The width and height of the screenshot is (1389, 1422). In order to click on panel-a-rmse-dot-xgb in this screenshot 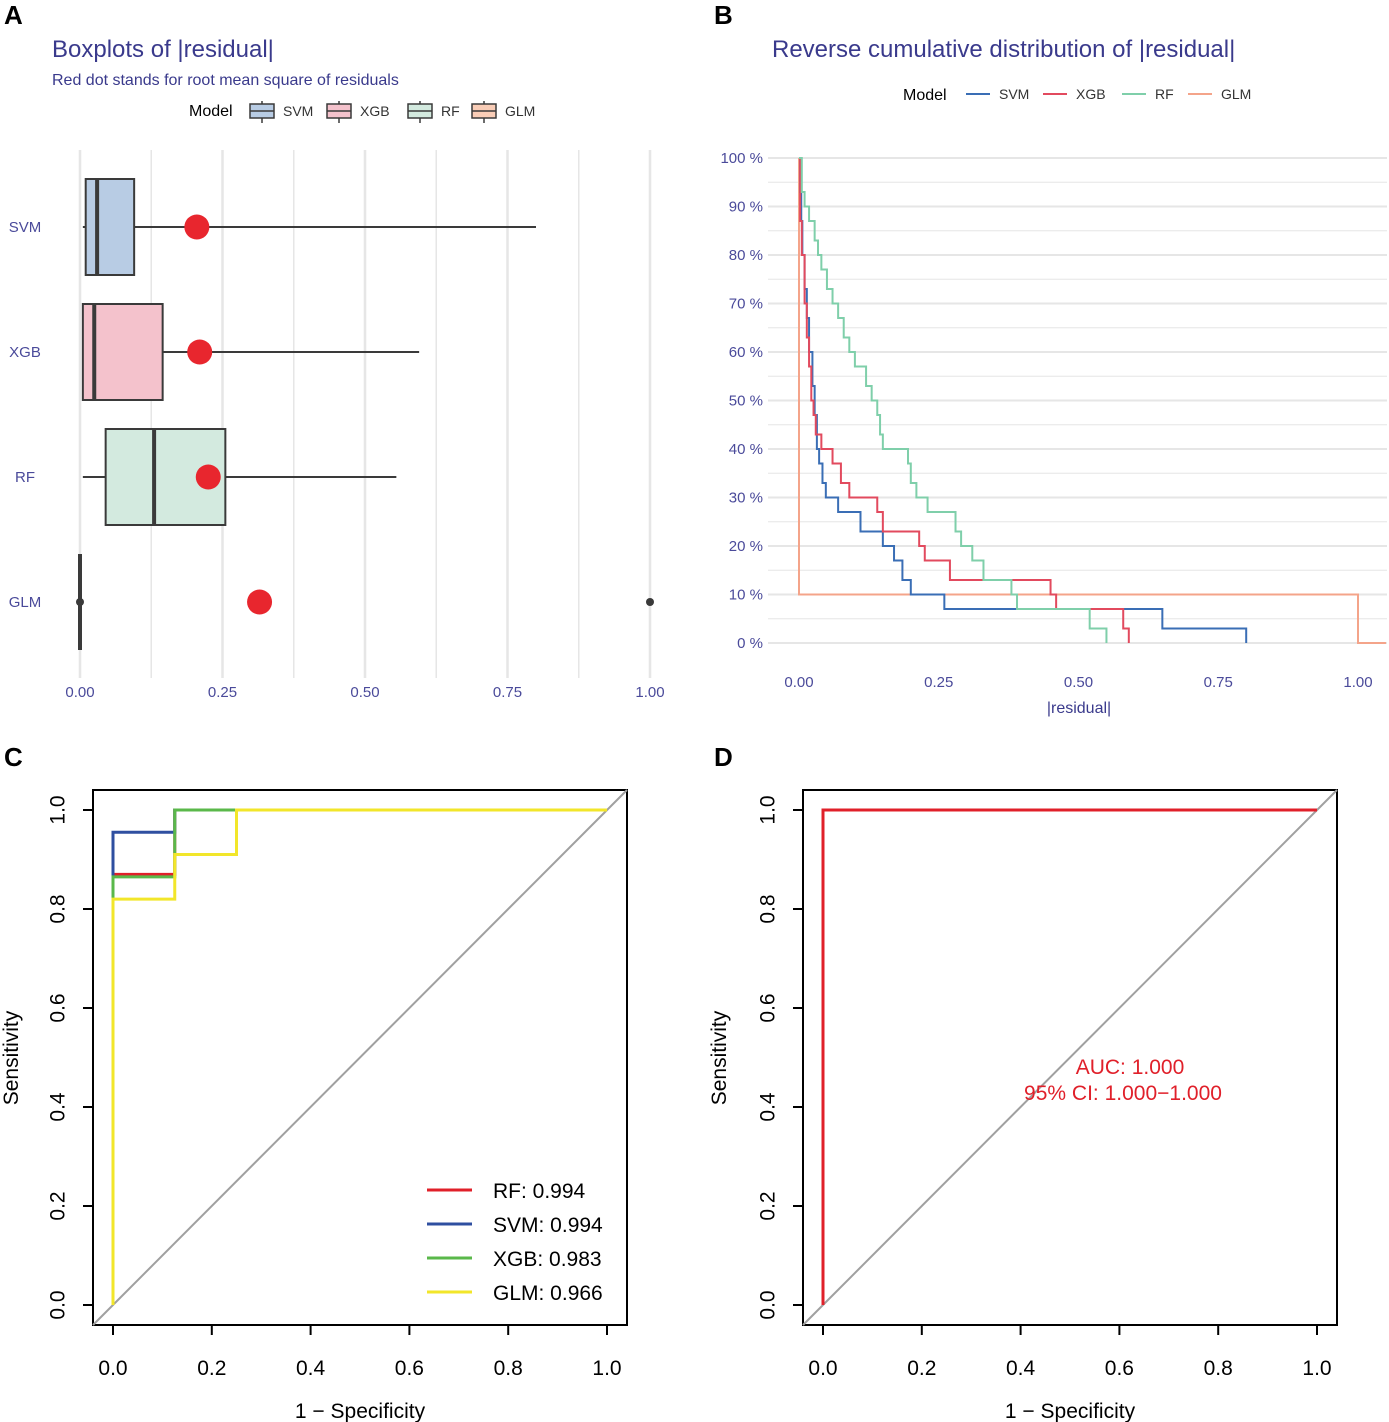, I will do `click(200, 352)`.